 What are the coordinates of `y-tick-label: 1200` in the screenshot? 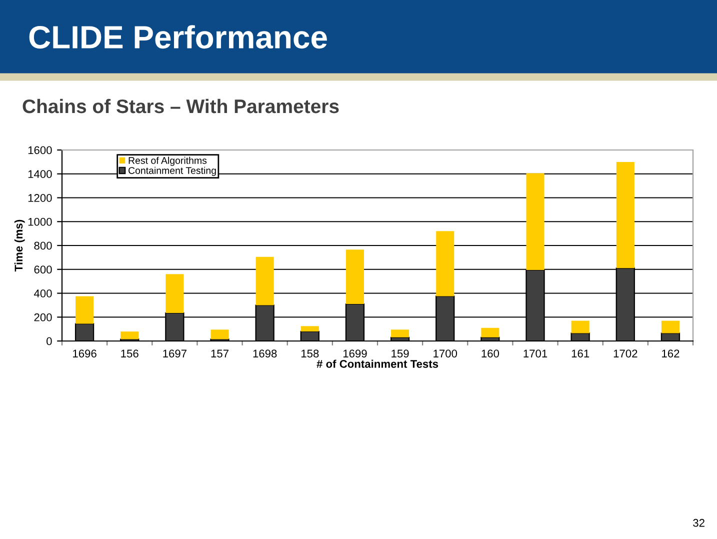 It's located at (40, 198).